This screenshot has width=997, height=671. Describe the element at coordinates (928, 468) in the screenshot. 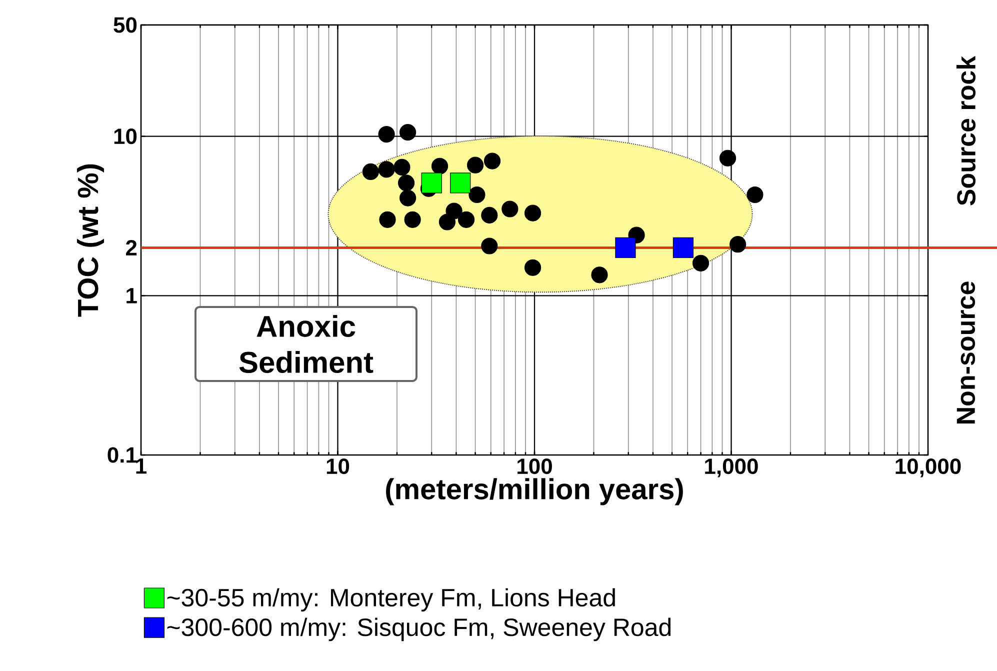

I see `x-tick-label: 10,000` at that location.